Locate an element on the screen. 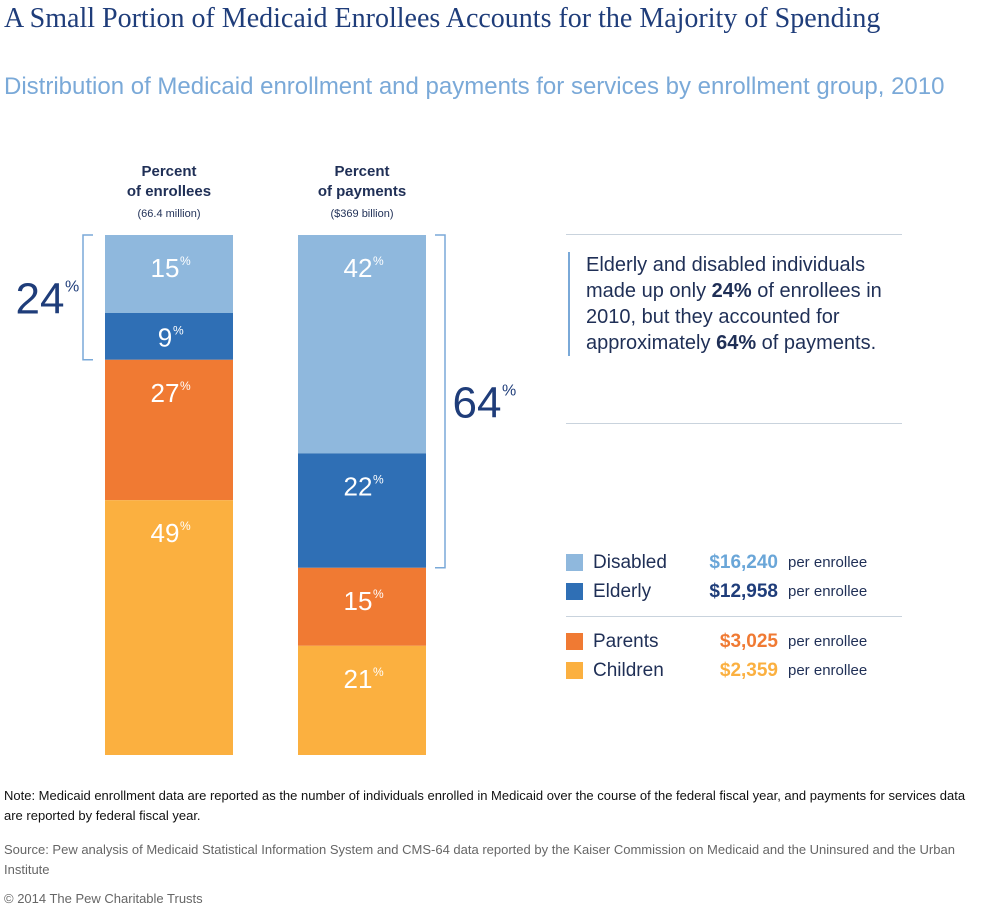 Image resolution: width=990 pixels, height=909 pixels. bracket-value-percent-of-enrollees: 24 is located at coordinates (40, 298).